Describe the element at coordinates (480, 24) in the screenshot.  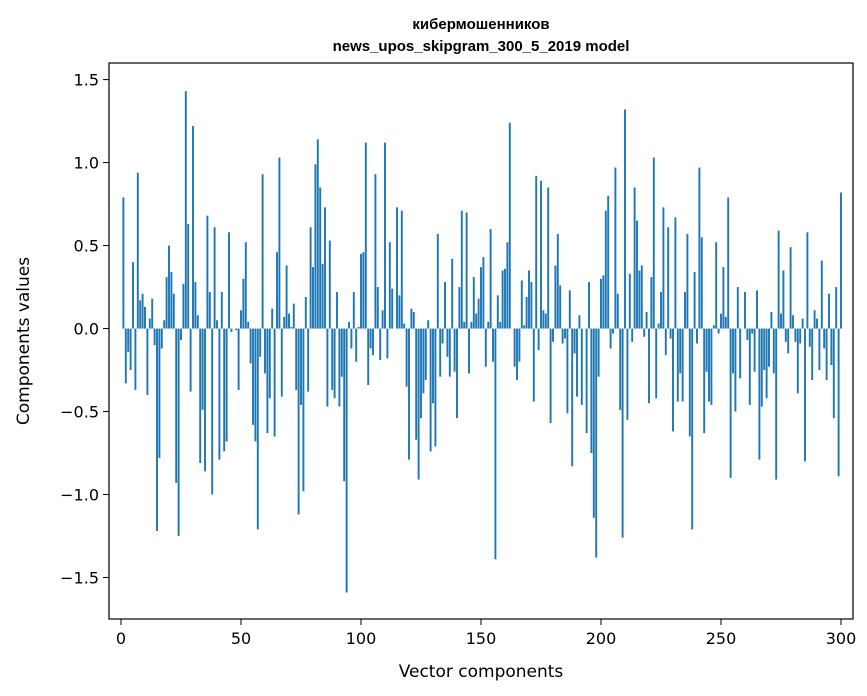
I see `chart-title: кибермошенников` at that location.